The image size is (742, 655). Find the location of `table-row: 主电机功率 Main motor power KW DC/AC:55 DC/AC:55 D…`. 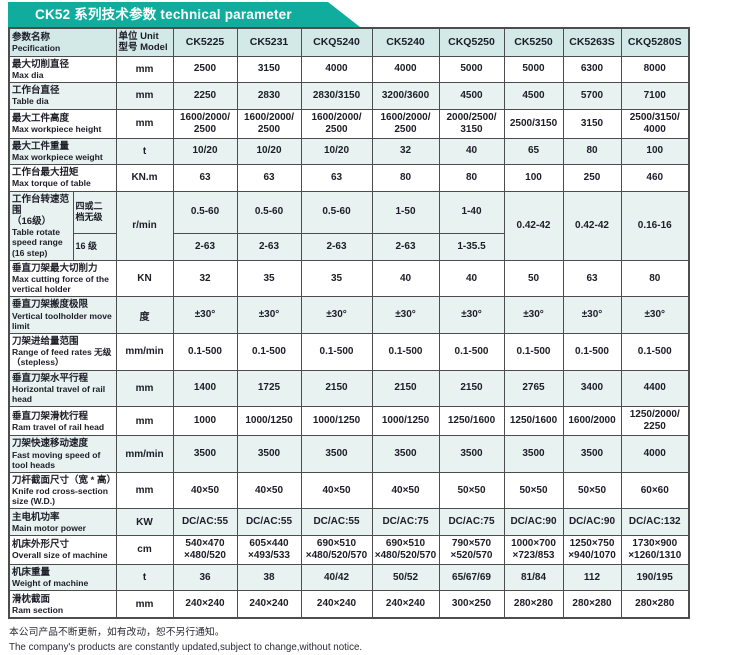

table-row: 主电机功率 Main motor power KW DC/AC:55 DC/AC:55 D… is located at coordinates (349, 522).